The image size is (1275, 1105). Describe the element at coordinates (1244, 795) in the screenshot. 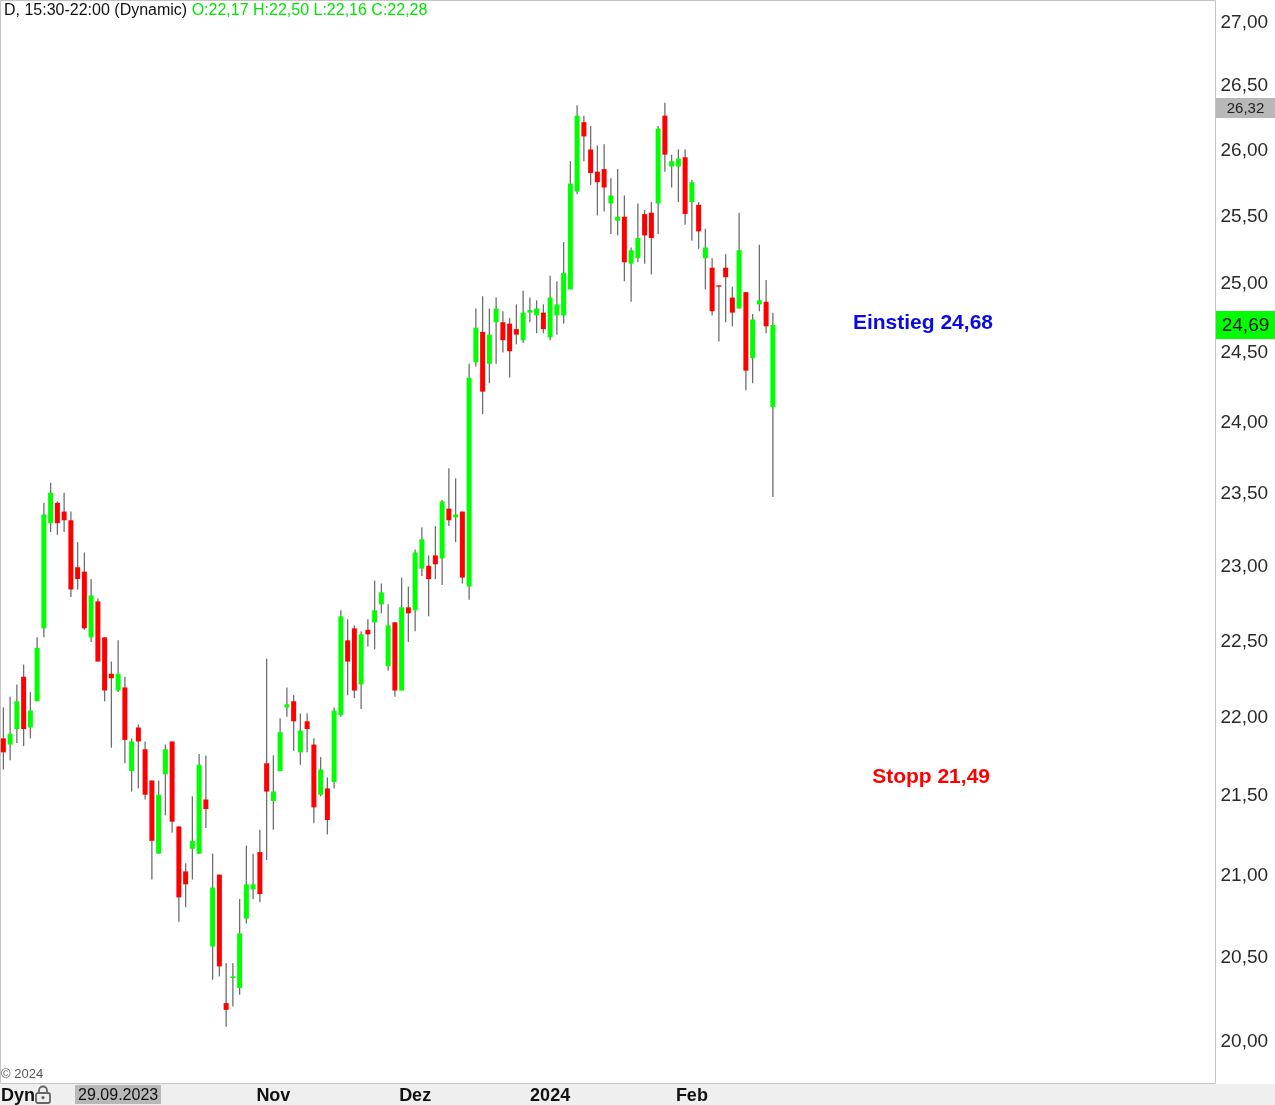

I see `y-tick-label: 21,50` at that location.